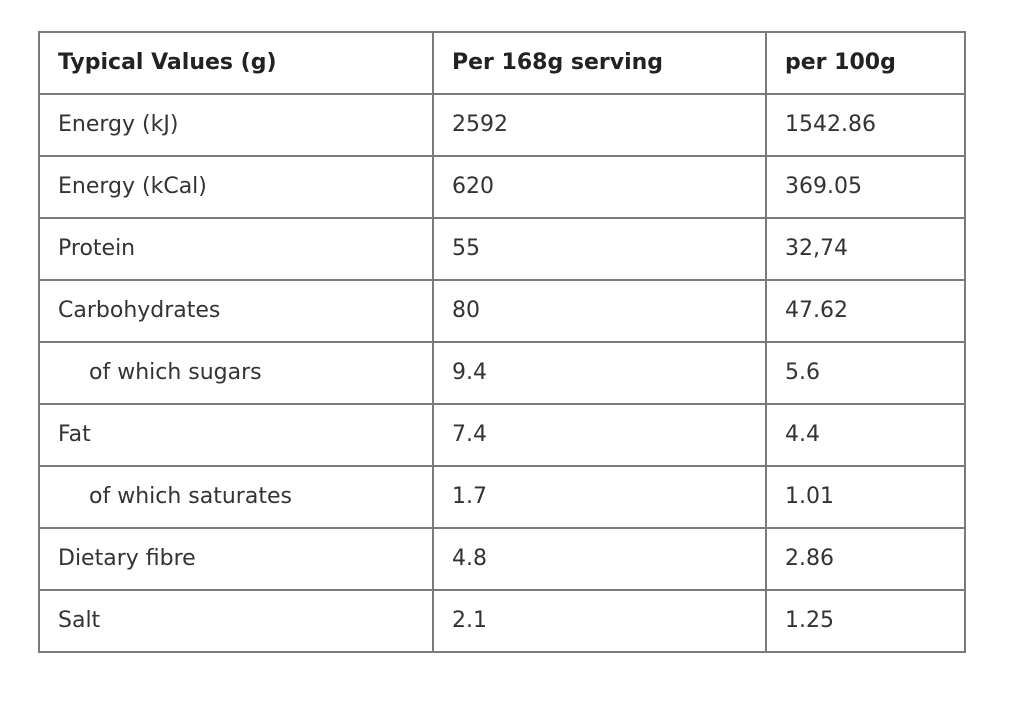 The height and width of the screenshot is (705, 1024). Describe the element at coordinates (236, 187) in the screenshot. I see `nutrient-label: Energy (kCal)` at that location.